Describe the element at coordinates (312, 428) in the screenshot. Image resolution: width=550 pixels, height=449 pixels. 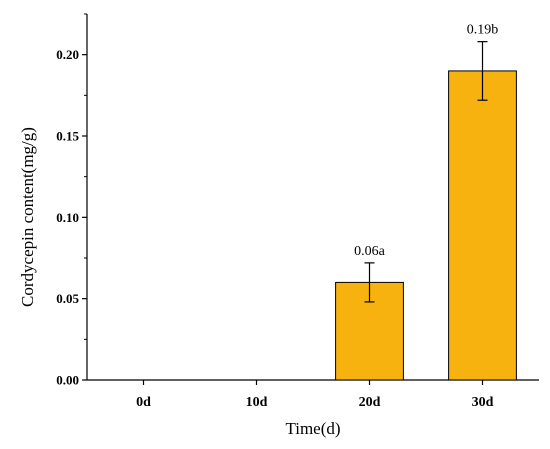
I see `x-axis-title: Time(d)` at that location.